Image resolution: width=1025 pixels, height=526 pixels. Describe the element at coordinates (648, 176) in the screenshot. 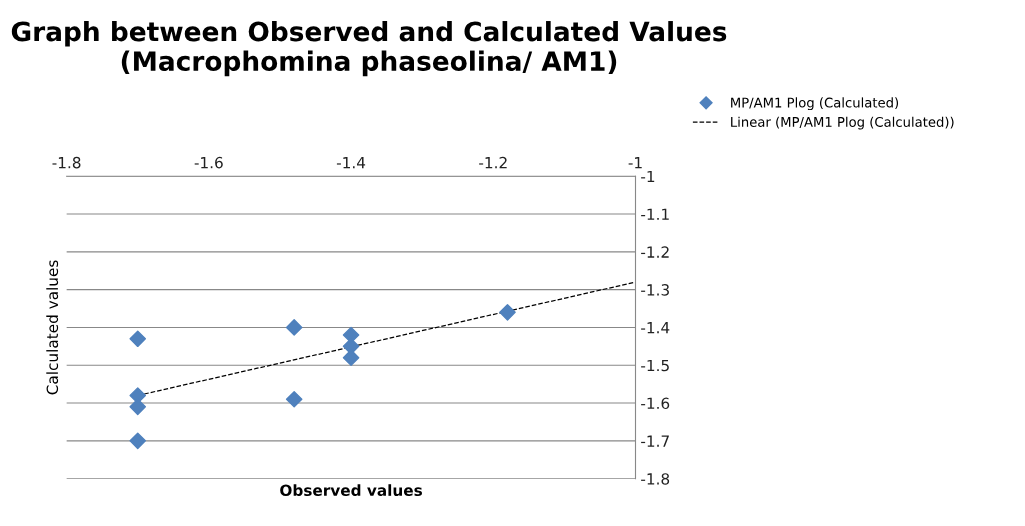

I see `y-tick-label: -1` at that location.